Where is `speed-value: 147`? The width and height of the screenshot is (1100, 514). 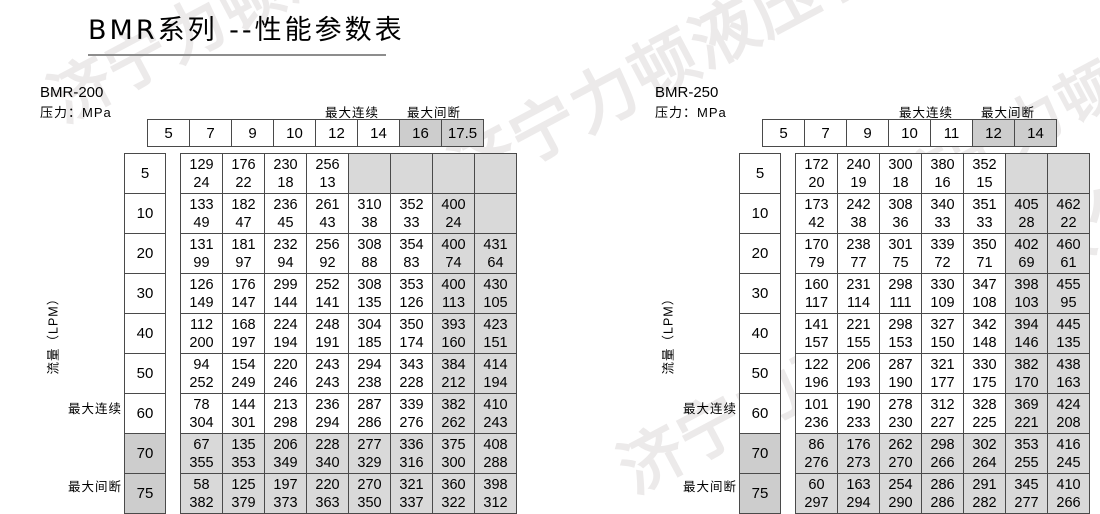
speed-value: 147 is located at coordinates (243, 302).